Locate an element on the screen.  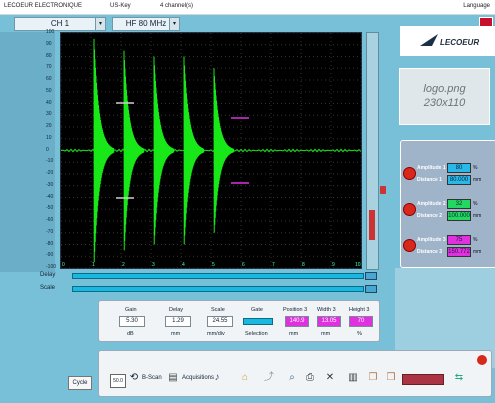
toolbar is located at coordinates (295, 373).